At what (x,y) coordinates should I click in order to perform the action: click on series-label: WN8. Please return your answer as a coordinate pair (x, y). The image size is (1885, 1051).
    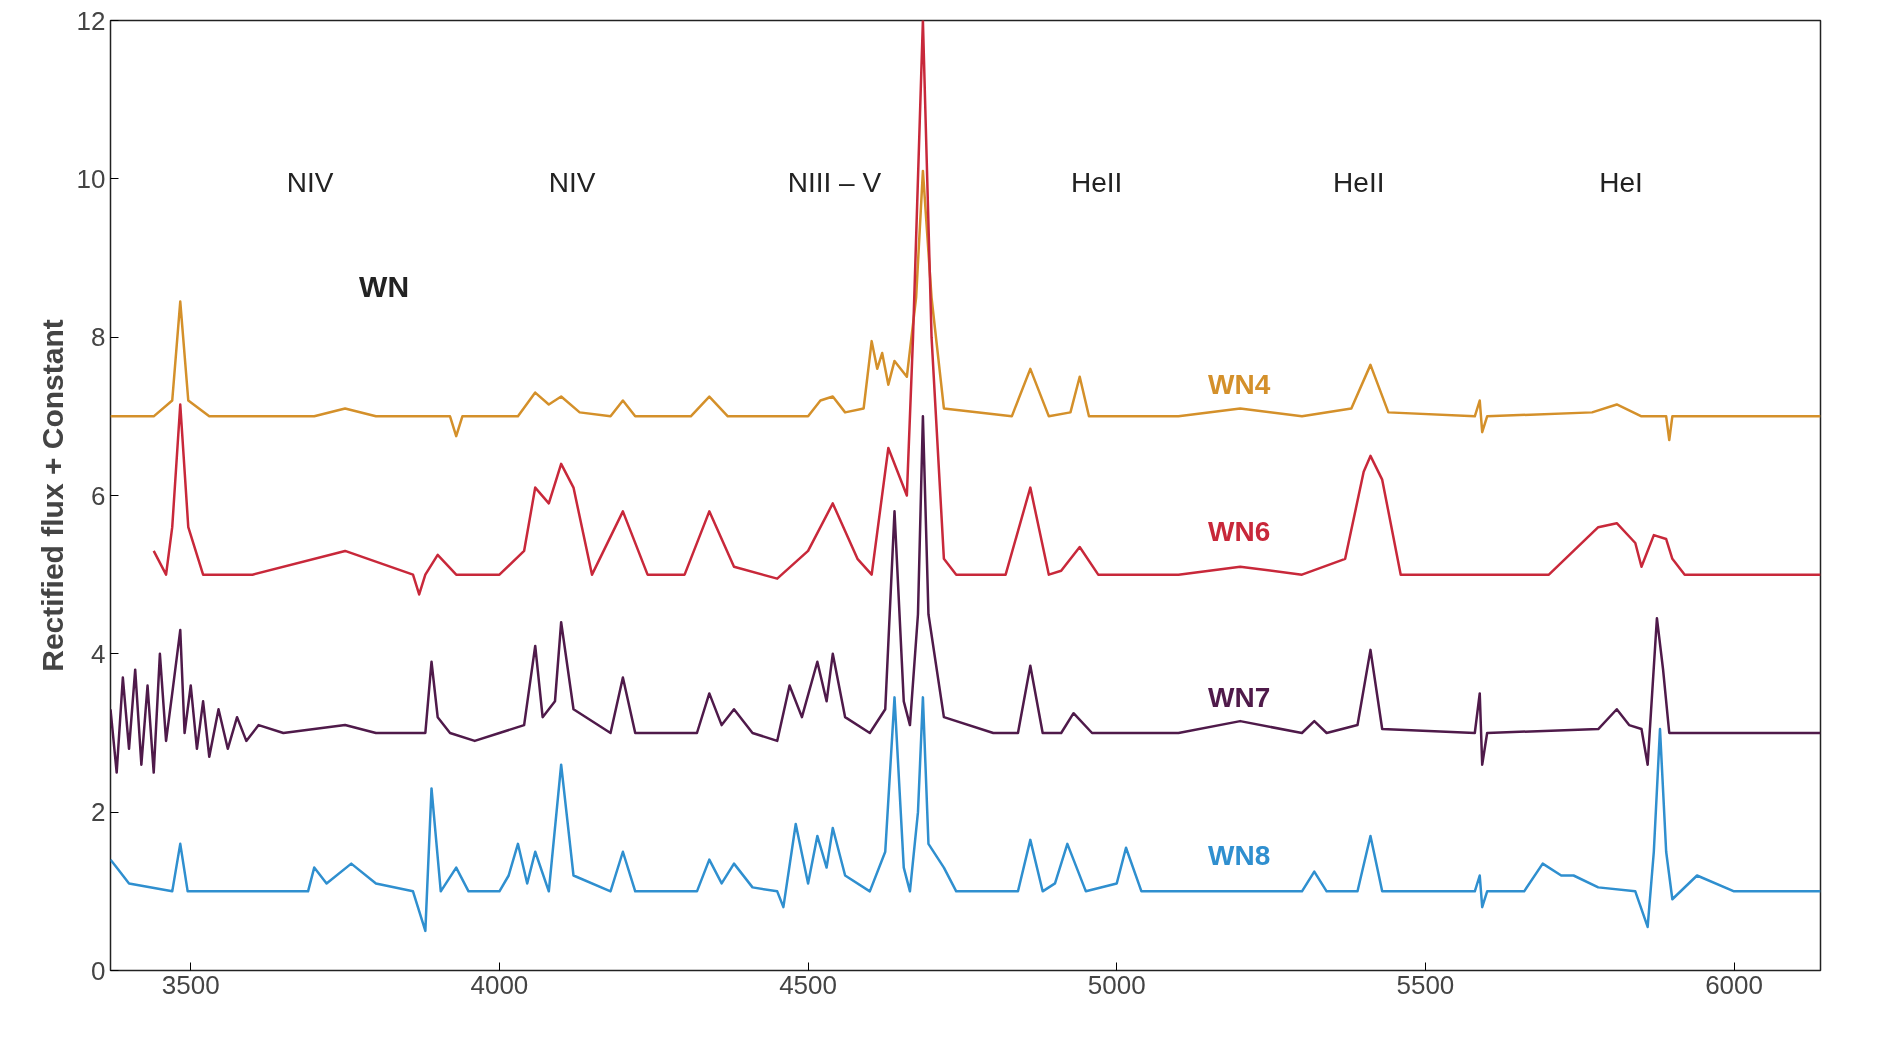
    Looking at the image, I should click on (1239, 856).